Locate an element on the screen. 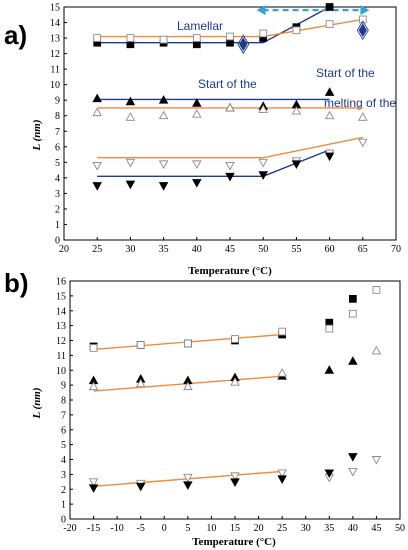  panel-a-range-arrow-left-head is located at coordinates (261, 10).